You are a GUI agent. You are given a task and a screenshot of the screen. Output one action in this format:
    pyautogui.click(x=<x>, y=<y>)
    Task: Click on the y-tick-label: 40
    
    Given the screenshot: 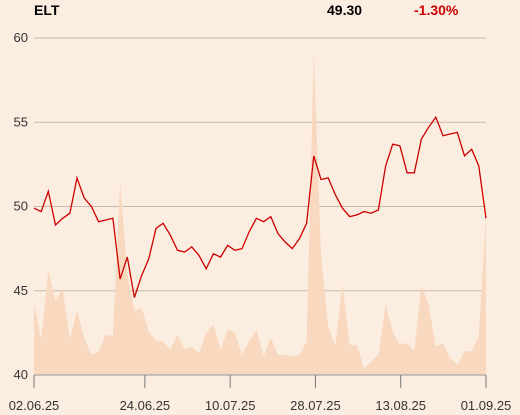 What is the action you would take?
    pyautogui.click(x=21, y=374)
    